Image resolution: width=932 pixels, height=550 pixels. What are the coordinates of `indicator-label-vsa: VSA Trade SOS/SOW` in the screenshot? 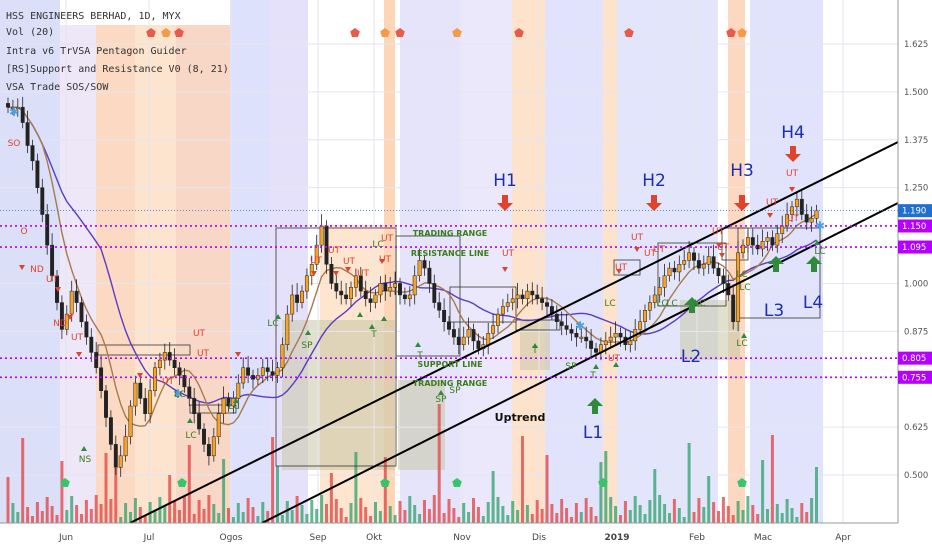 It's located at (57, 87).